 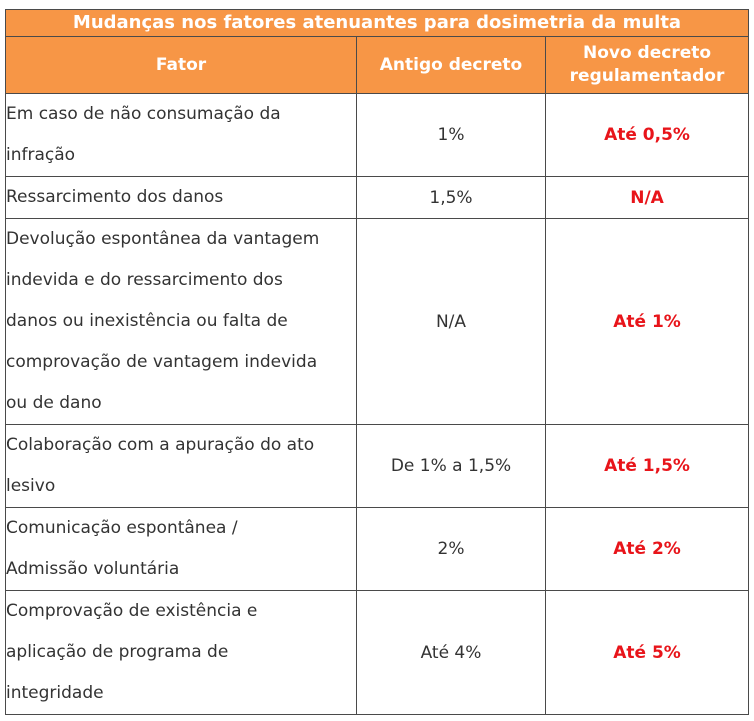 I want to click on novo-decreto-cell: N/A, so click(x=647, y=197).